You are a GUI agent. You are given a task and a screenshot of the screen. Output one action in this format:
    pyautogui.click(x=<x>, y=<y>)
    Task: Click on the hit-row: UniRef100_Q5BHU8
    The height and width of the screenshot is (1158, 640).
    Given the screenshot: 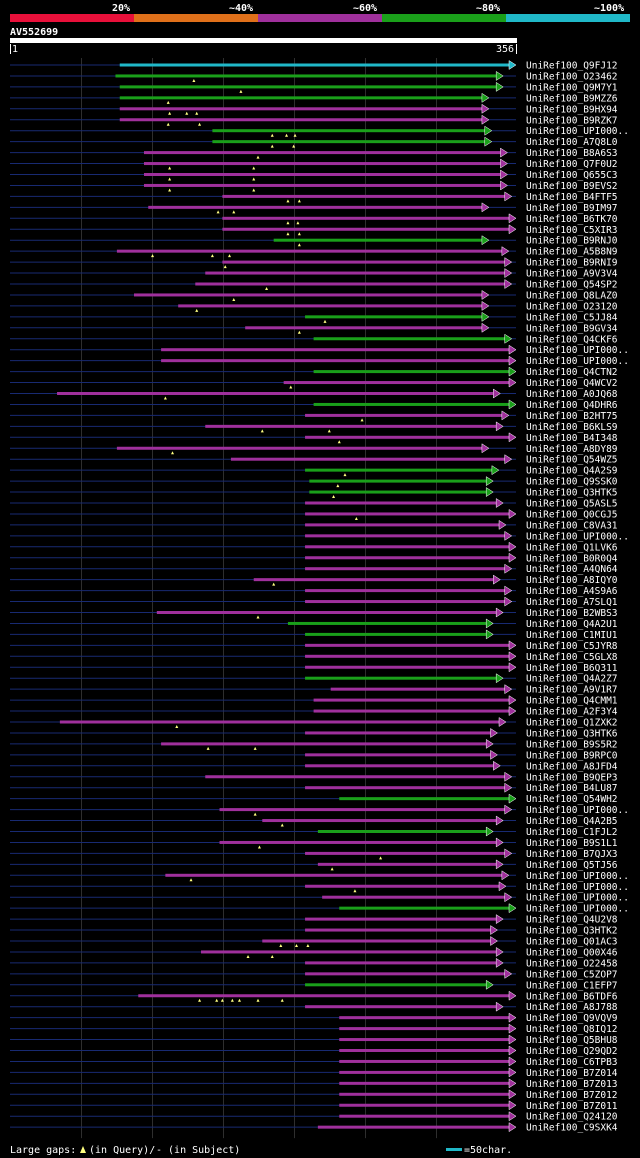 What is the action you would take?
    pyautogui.click(x=314, y=1040)
    